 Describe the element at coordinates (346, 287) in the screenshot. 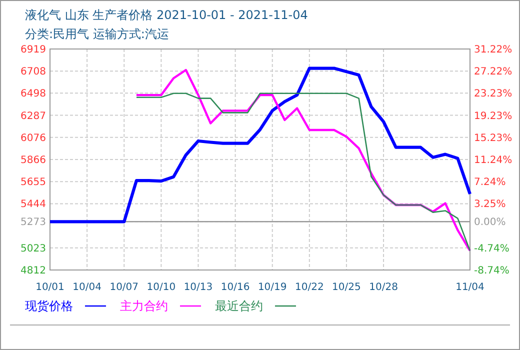

I see `x-tick-label: 10/25` at that location.